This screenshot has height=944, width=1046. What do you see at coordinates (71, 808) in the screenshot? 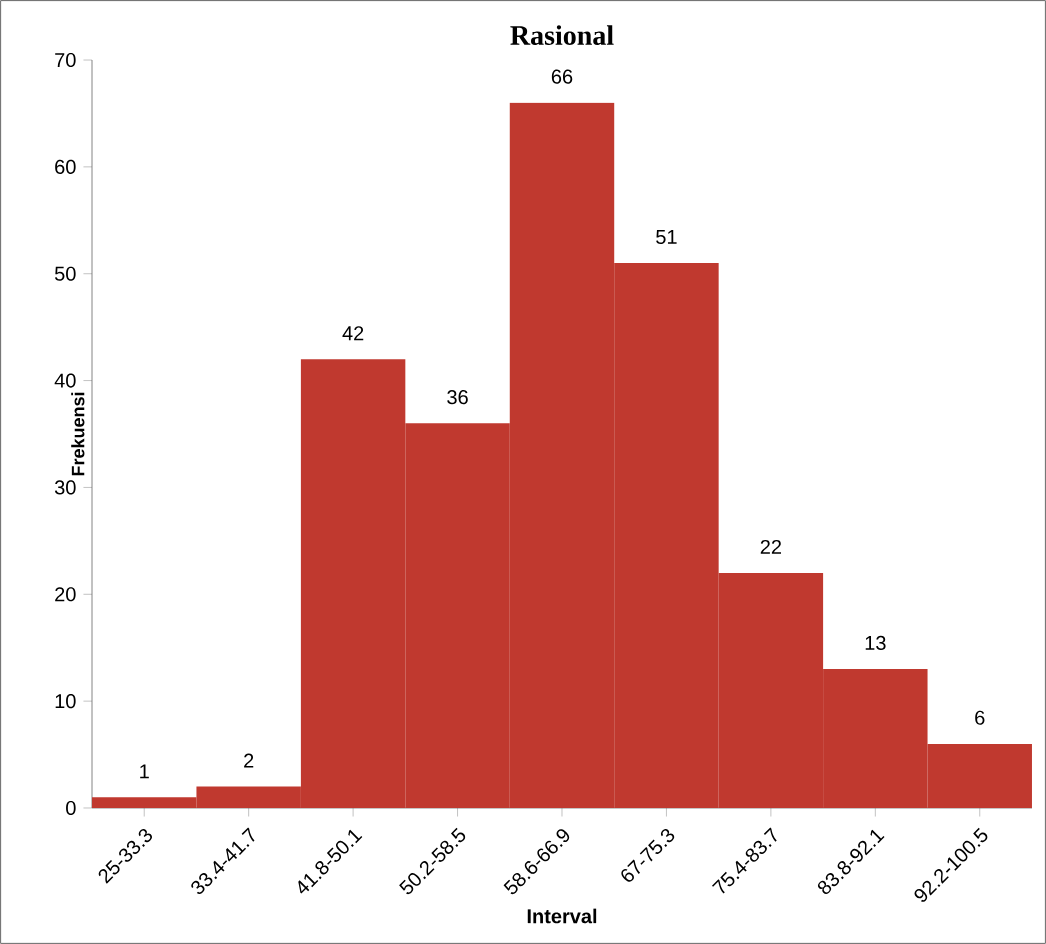
I see `y-tick-label: 0` at bounding box center [71, 808].